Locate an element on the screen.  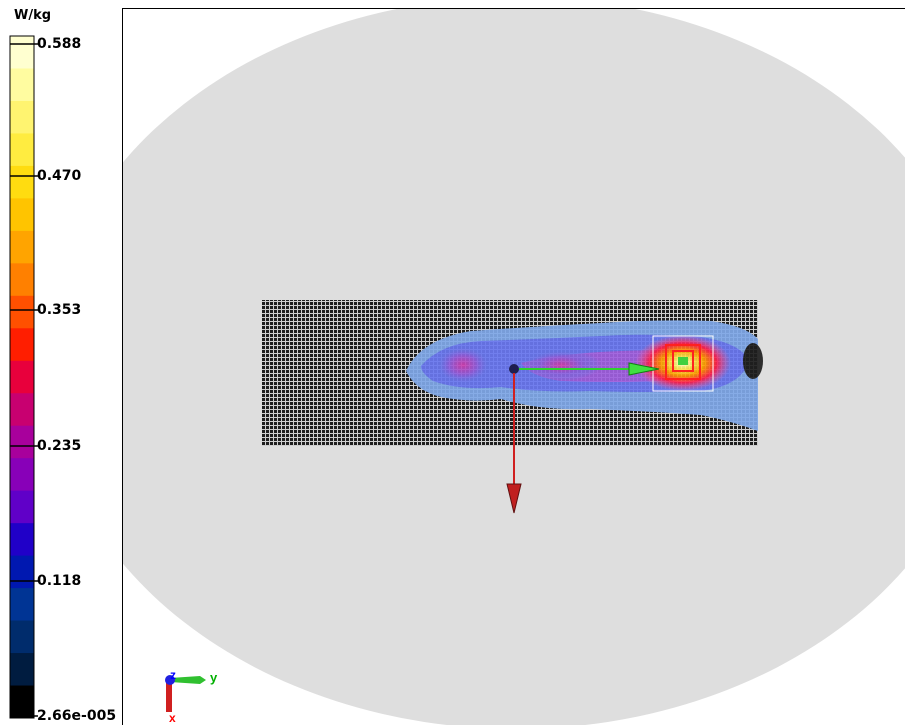
y-axis-arrowhead is located at coordinates (644, 369).